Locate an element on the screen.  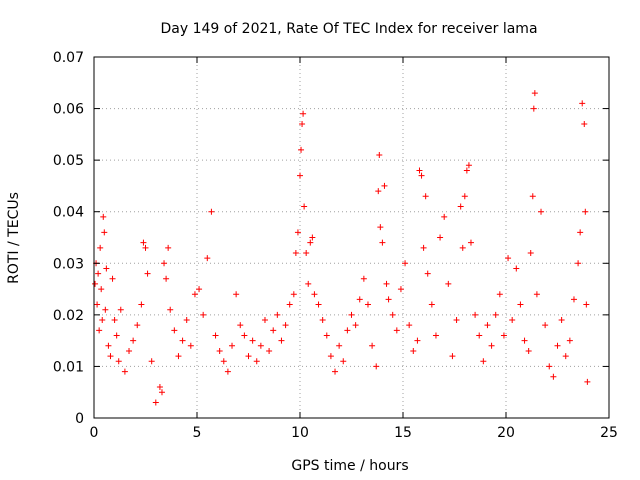
y-axis-label: ROTI / TECUs is located at coordinates (14, 238).